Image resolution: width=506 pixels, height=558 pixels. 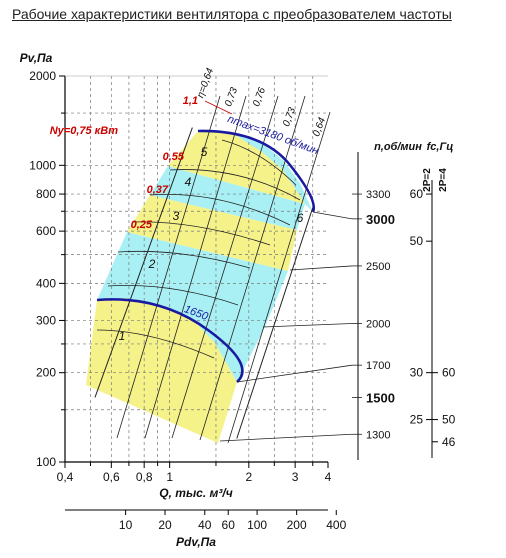 What do you see at coordinates (440, 147) in the screenshot?
I see `freq-axis-title: fc,Гц` at bounding box center [440, 147].